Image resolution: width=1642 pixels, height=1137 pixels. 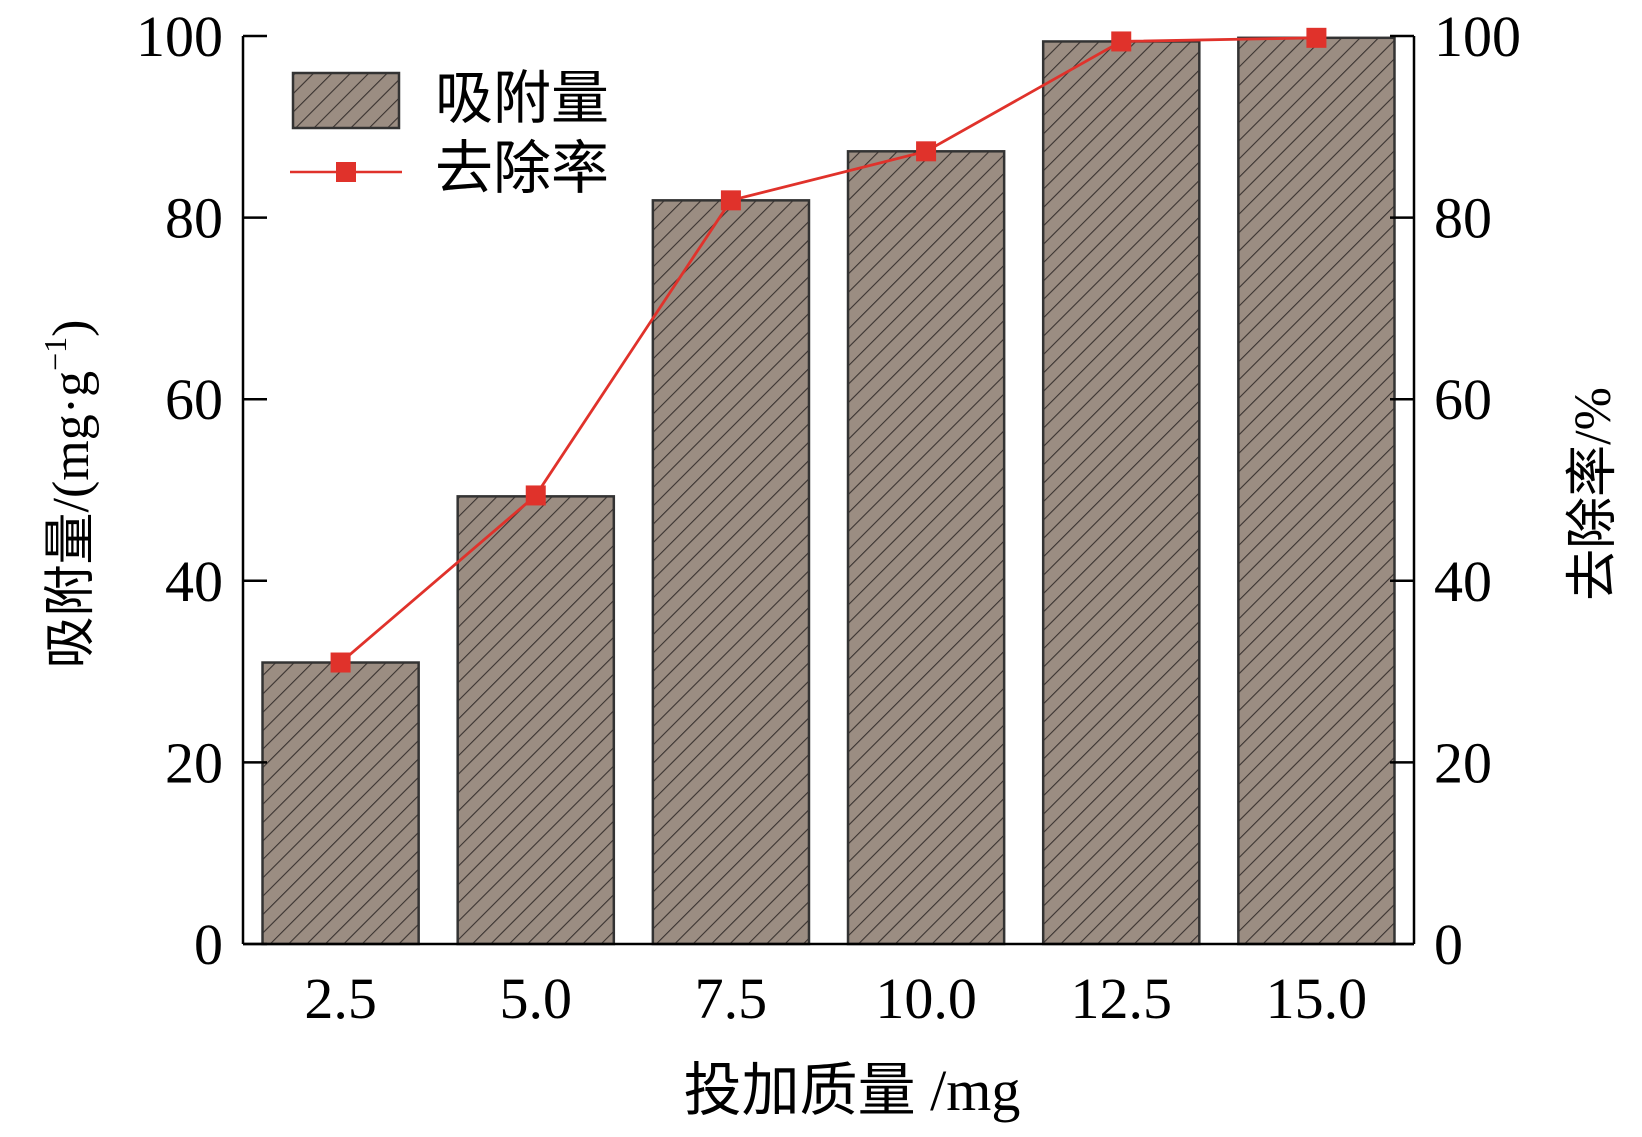 I want to click on bar-10.0, so click(x=926, y=548).